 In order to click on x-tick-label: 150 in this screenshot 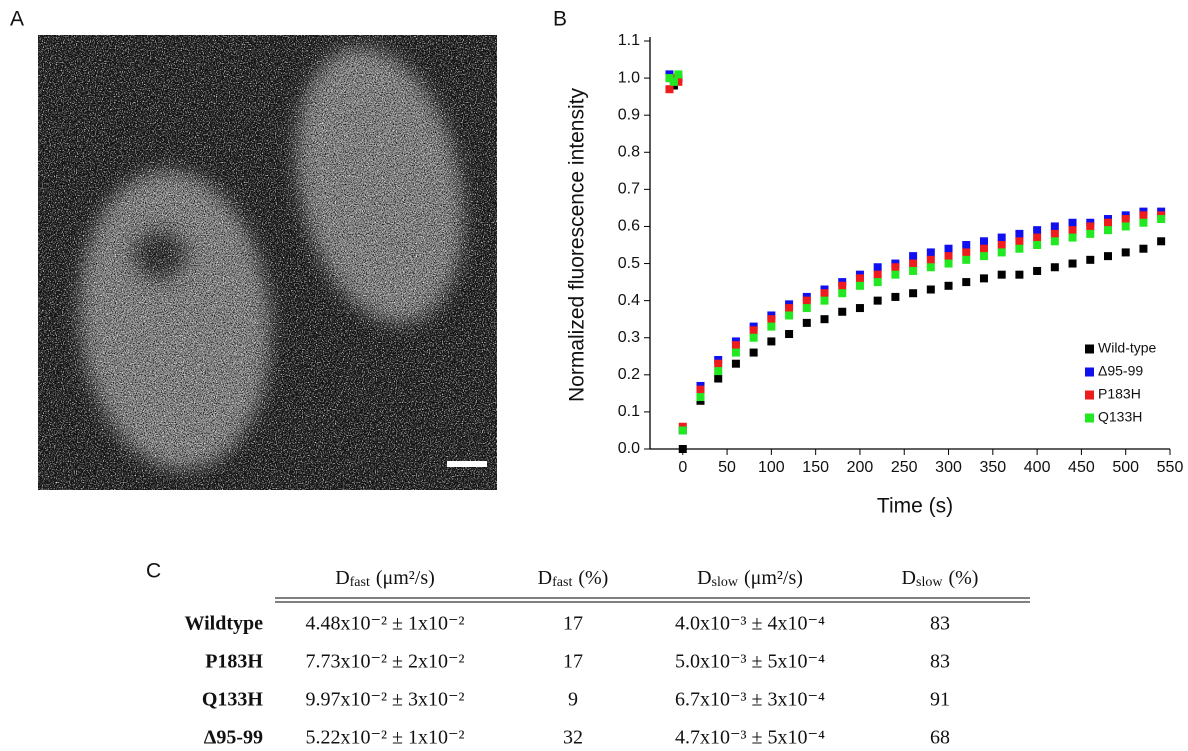, I will do `click(815, 467)`.